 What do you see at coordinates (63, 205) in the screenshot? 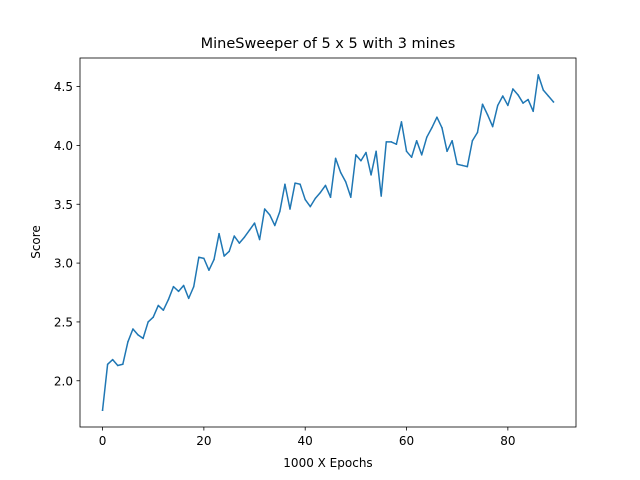
I see `y-tick-label: 3.5` at bounding box center [63, 205].